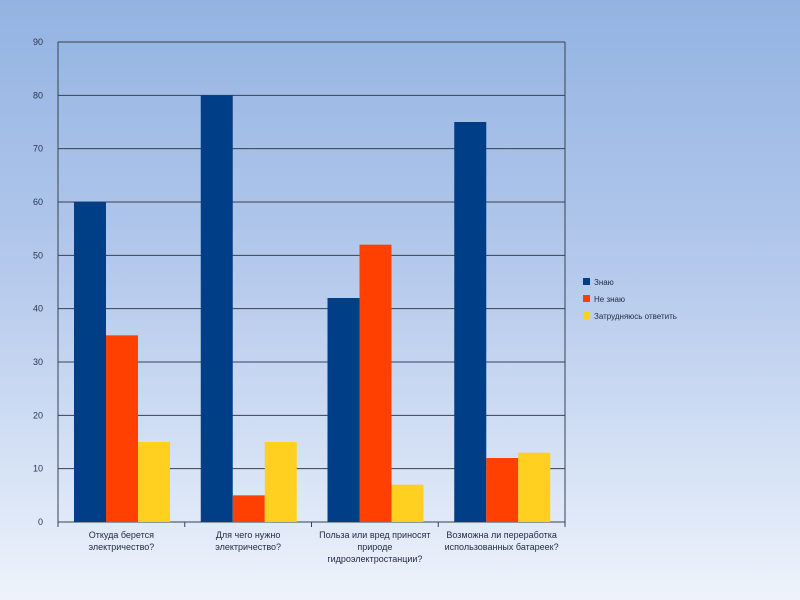  Describe the element at coordinates (38, 149) in the screenshot. I see `y-tick-label: 70` at that location.